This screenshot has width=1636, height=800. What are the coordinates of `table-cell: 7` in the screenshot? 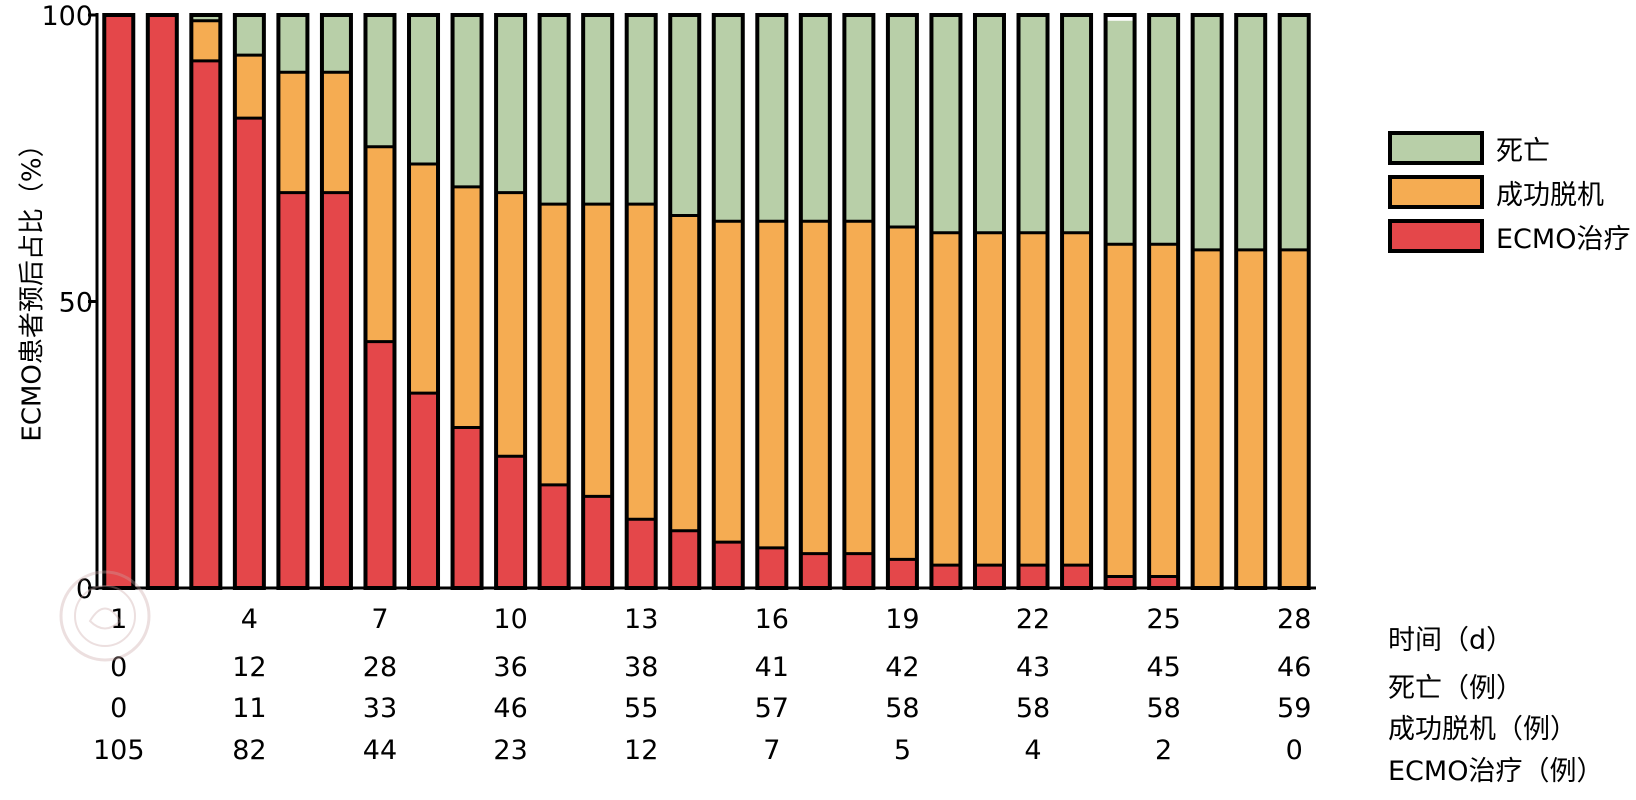 It's located at (771, 750).